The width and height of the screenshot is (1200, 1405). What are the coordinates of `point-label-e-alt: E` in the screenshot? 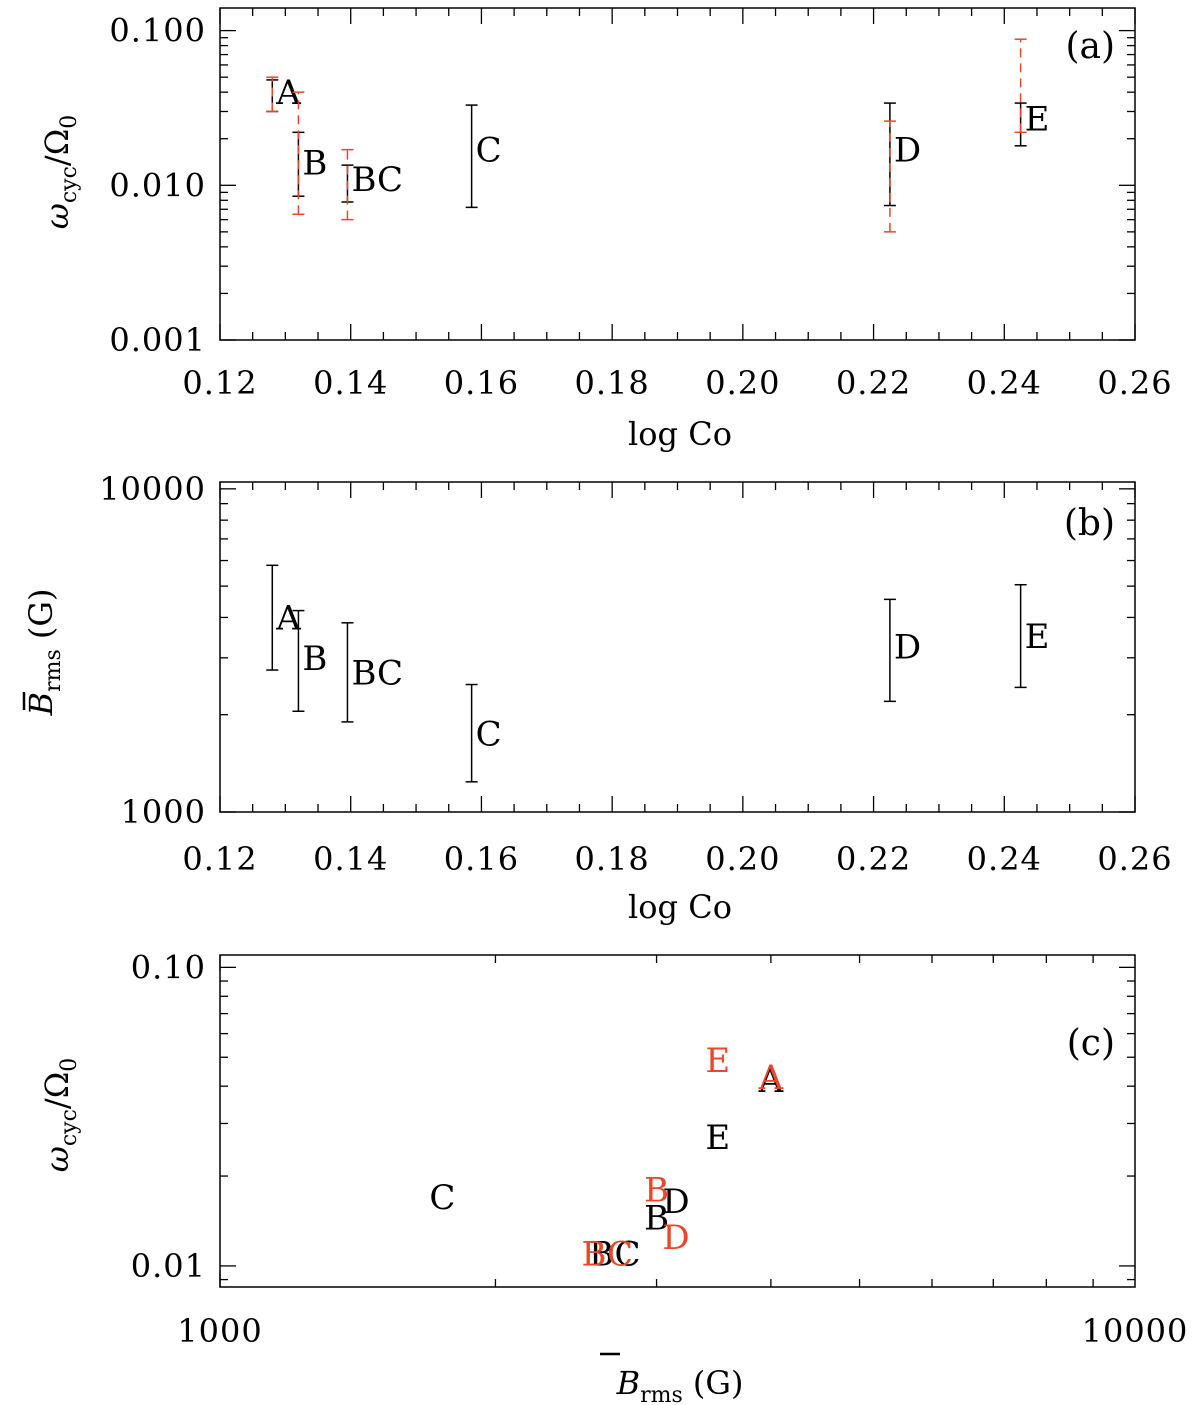 It's located at (717, 1061).